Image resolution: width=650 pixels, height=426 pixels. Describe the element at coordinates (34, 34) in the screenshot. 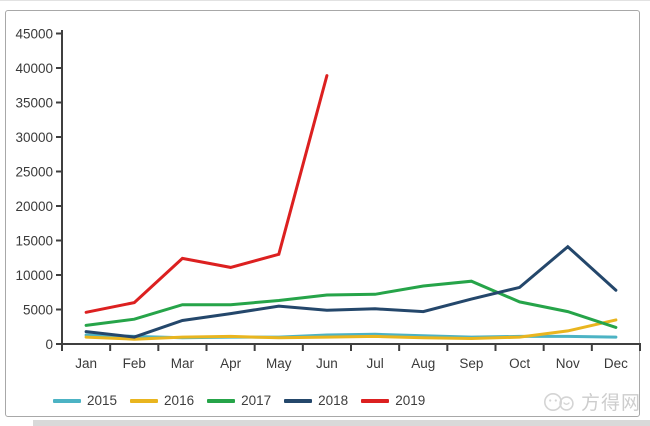

I see `y-axis-label: 45000` at that location.